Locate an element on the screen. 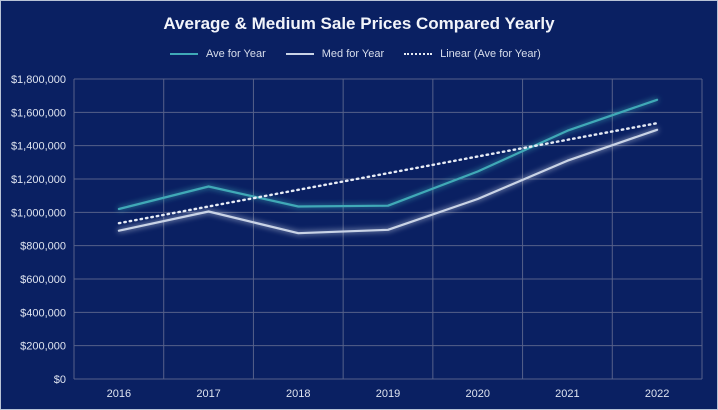  legend-label-ave: Ave for Year is located at coordinates (236, 54).